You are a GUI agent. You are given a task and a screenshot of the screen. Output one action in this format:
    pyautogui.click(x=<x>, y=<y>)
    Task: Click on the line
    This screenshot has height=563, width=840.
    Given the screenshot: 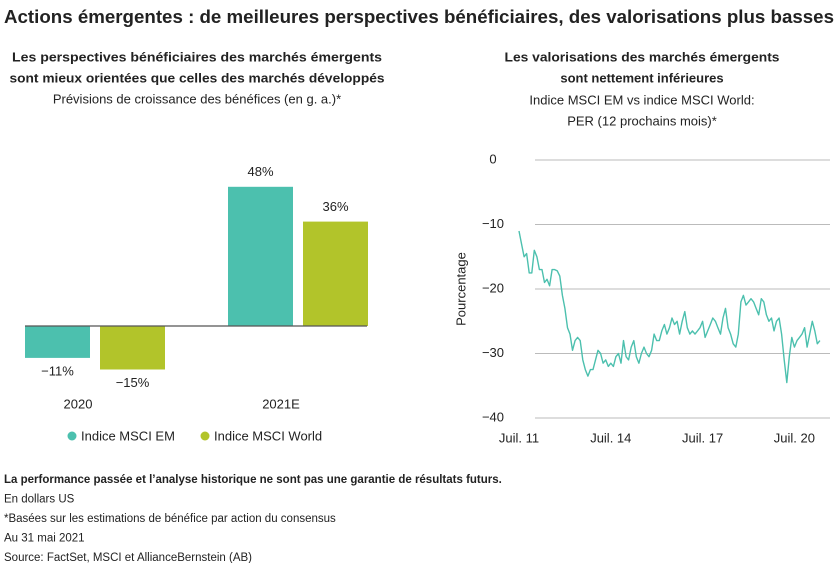 What is the action you would take?
    pyautogui.click(x=669, y=307)
    